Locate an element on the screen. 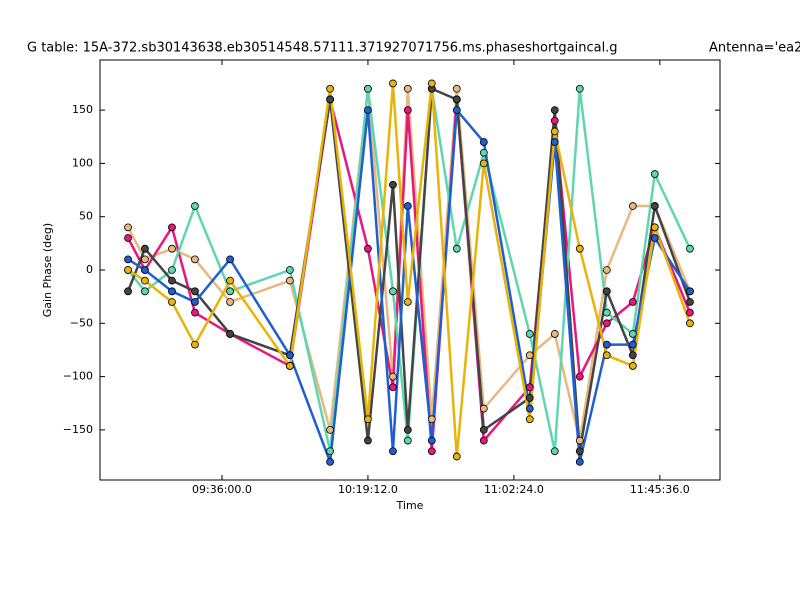  y-tick-label: −50 is located at coordinates (81, 322).